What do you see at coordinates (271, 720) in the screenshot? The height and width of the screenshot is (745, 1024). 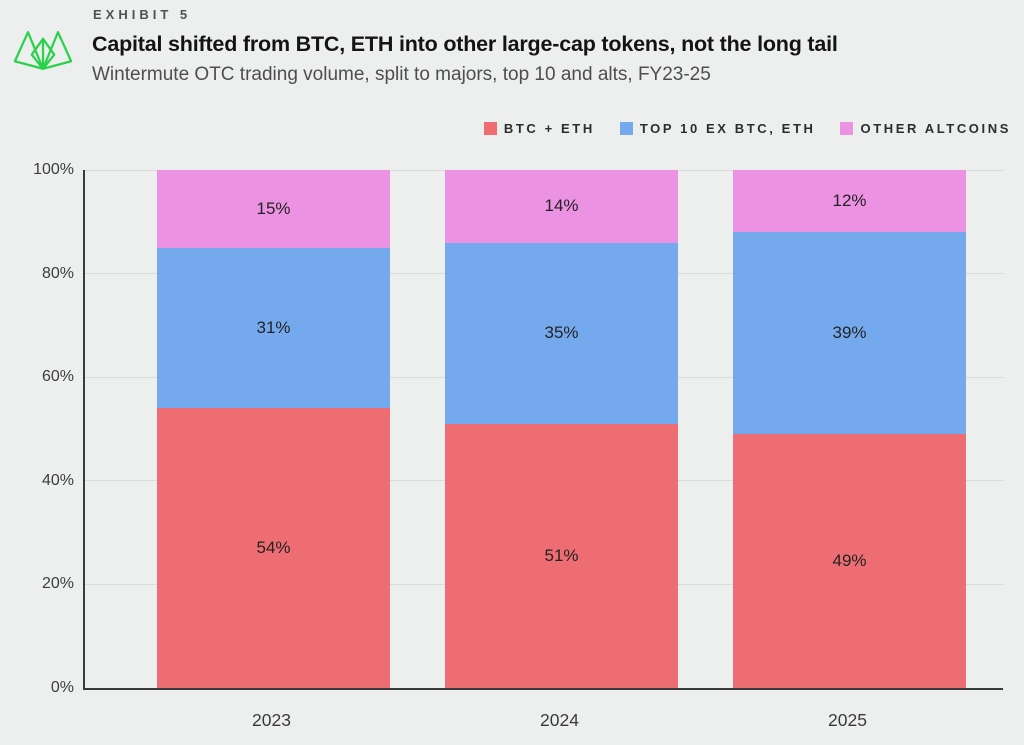 I see `x-tick-label: 2023` at bounding box center [271, 720].